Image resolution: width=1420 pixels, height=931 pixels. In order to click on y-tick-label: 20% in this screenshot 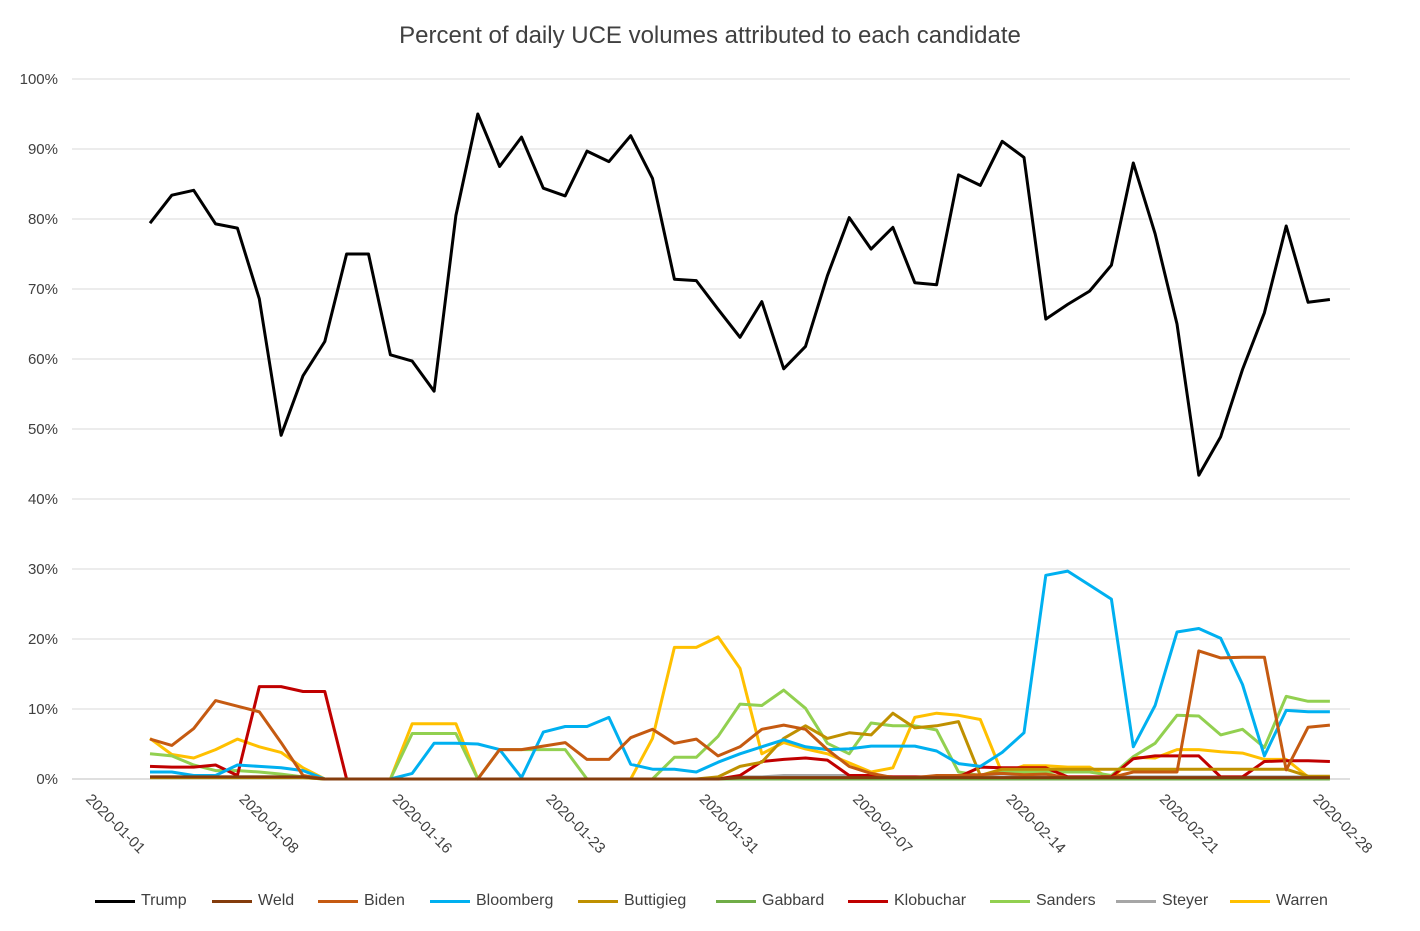, I will do `click(43, 639)`.